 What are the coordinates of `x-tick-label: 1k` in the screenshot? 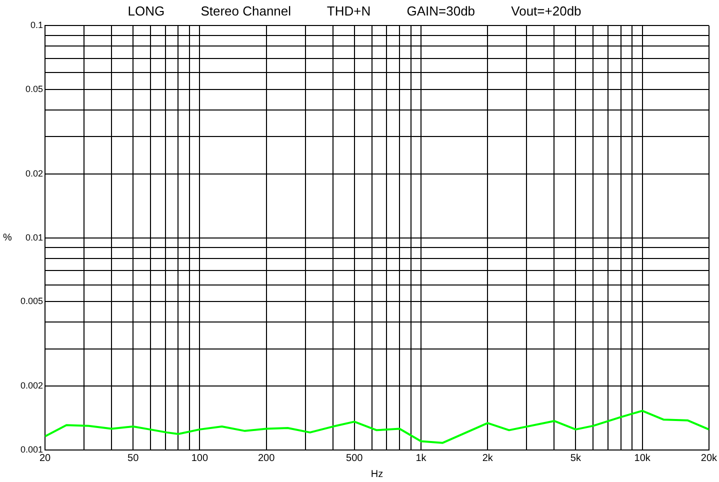 It's located at (422, 458).